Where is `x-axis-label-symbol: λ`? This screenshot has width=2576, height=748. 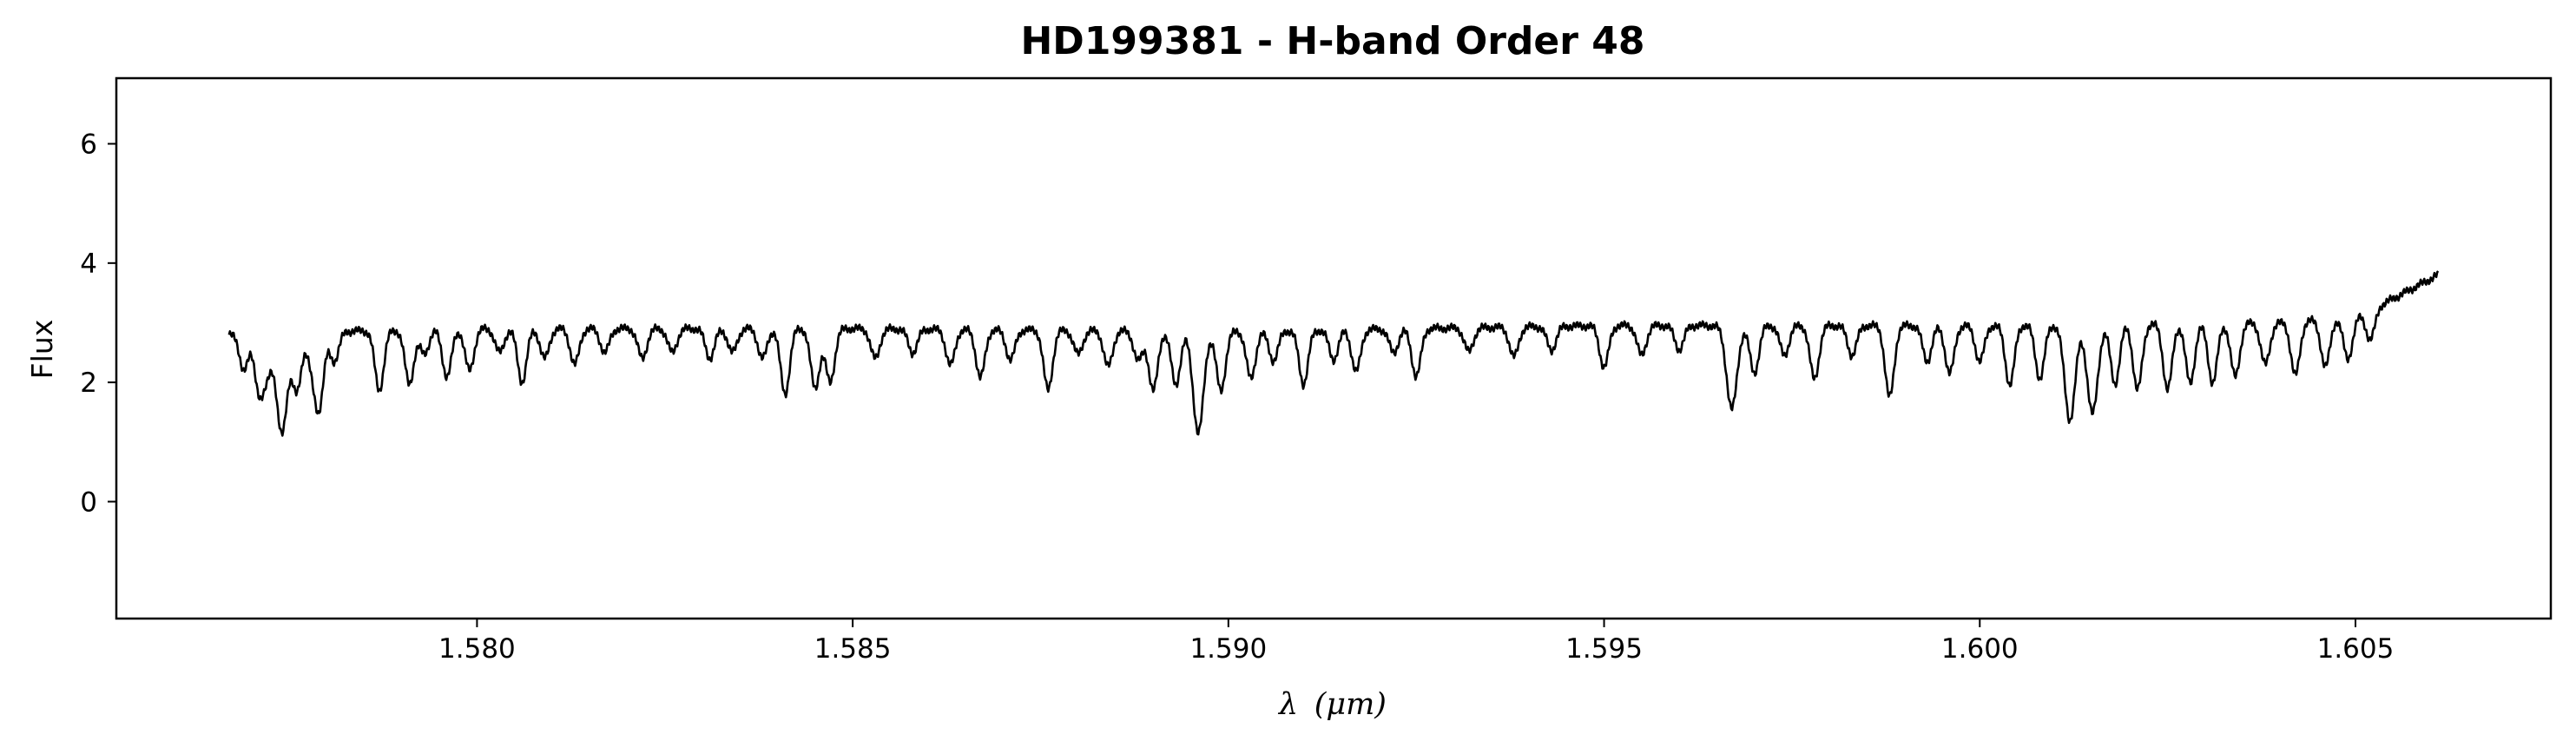 x-axis-label-symbol: λ is located at coordinates (1287, 704).